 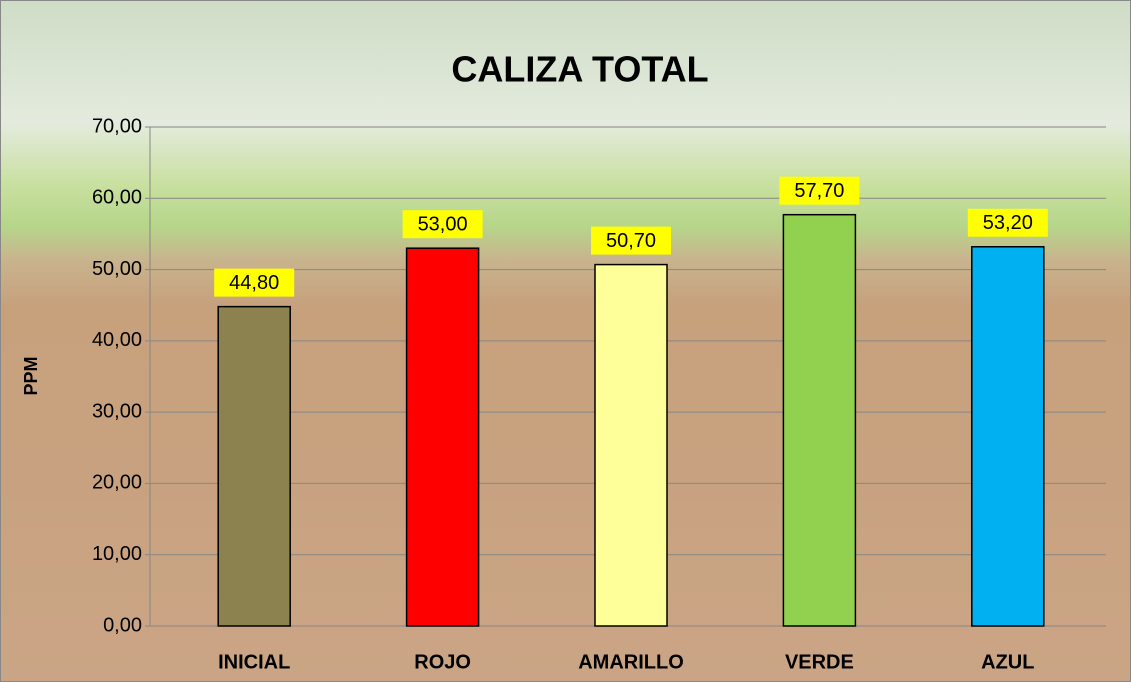 I want to click on x-tick-label: AZUL, so click(x=1007, y=662).